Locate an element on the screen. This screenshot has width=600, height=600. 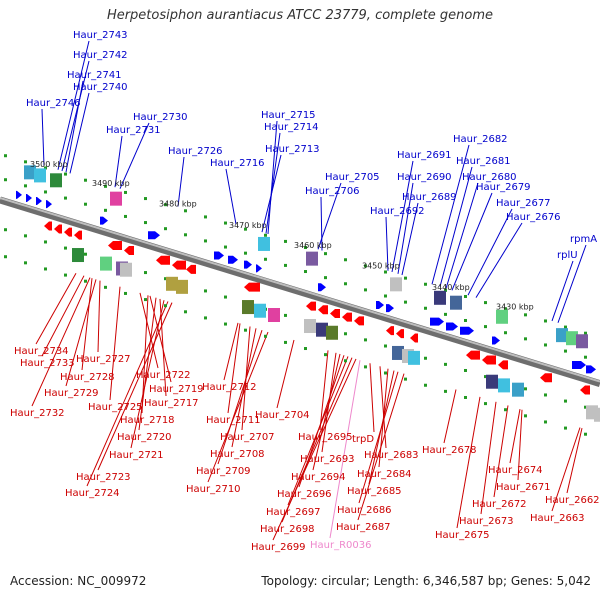
forward-gene-label: Haur_2691 is located at coordinates (424, 155).